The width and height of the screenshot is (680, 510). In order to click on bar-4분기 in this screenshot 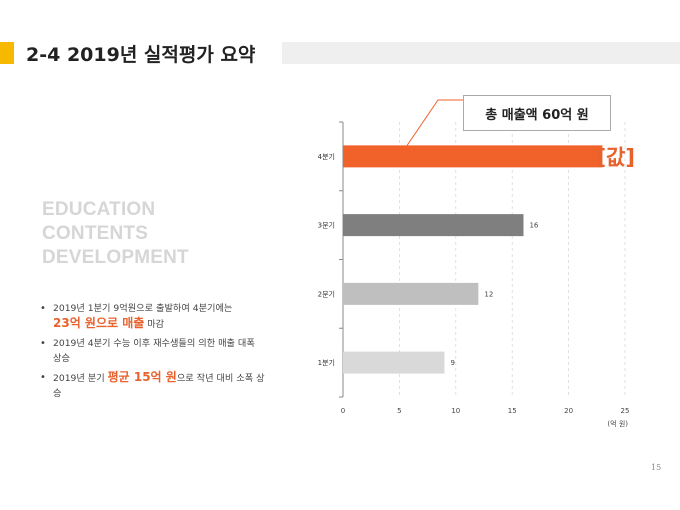, I will do `click(473, 156)`.